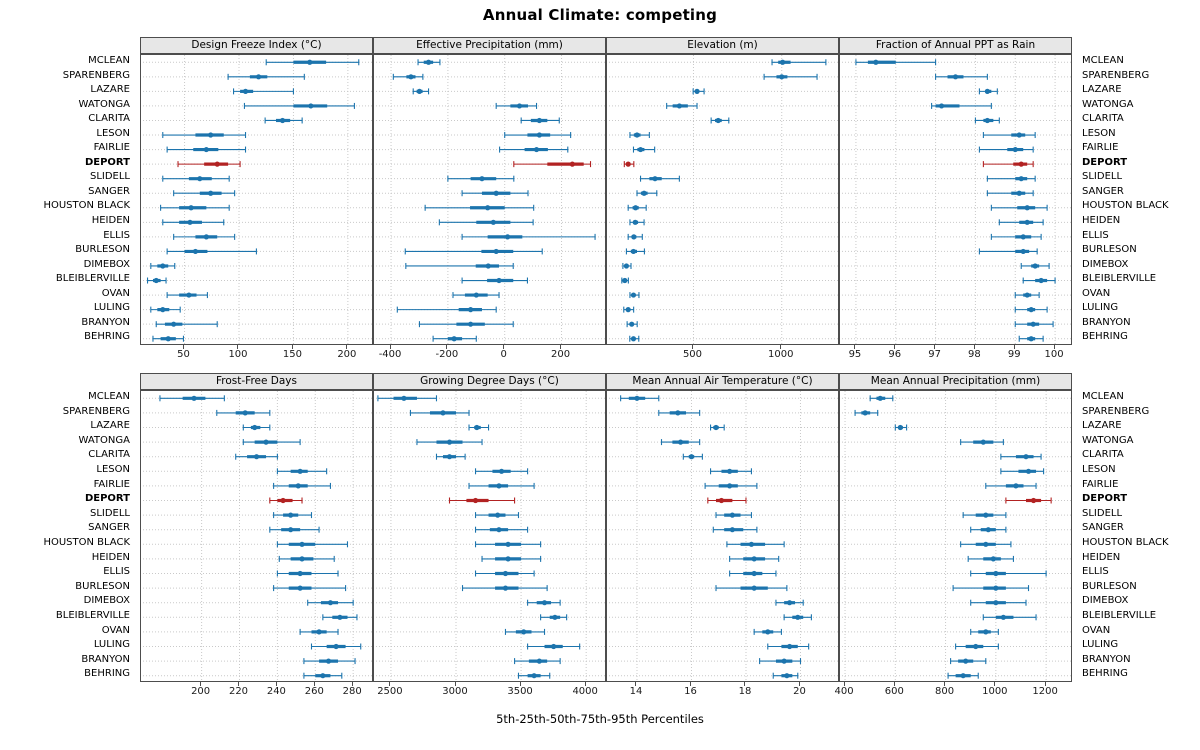 Image resolution: width=1200 pixels, height=750 pixels. Describe the element at coordinates (489, 381) in the screenshot. I see `panel-strip-growing-degree-days-c: Growing Degree Days (°C)` at that location.